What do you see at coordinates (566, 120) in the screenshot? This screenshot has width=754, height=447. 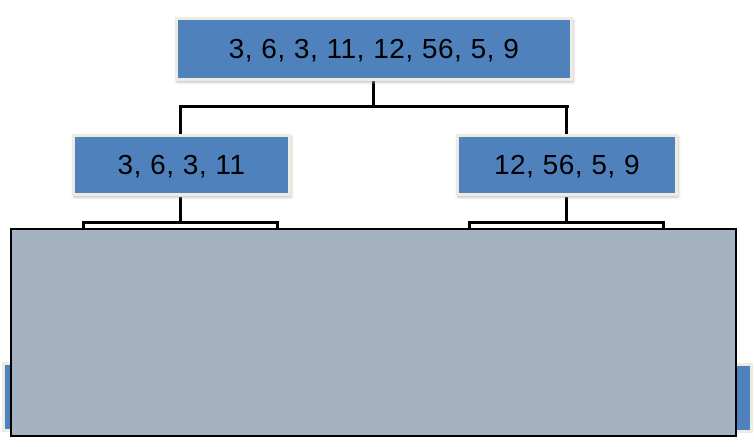 I see `connector-to-right-child` at bounding box center [566, 120].